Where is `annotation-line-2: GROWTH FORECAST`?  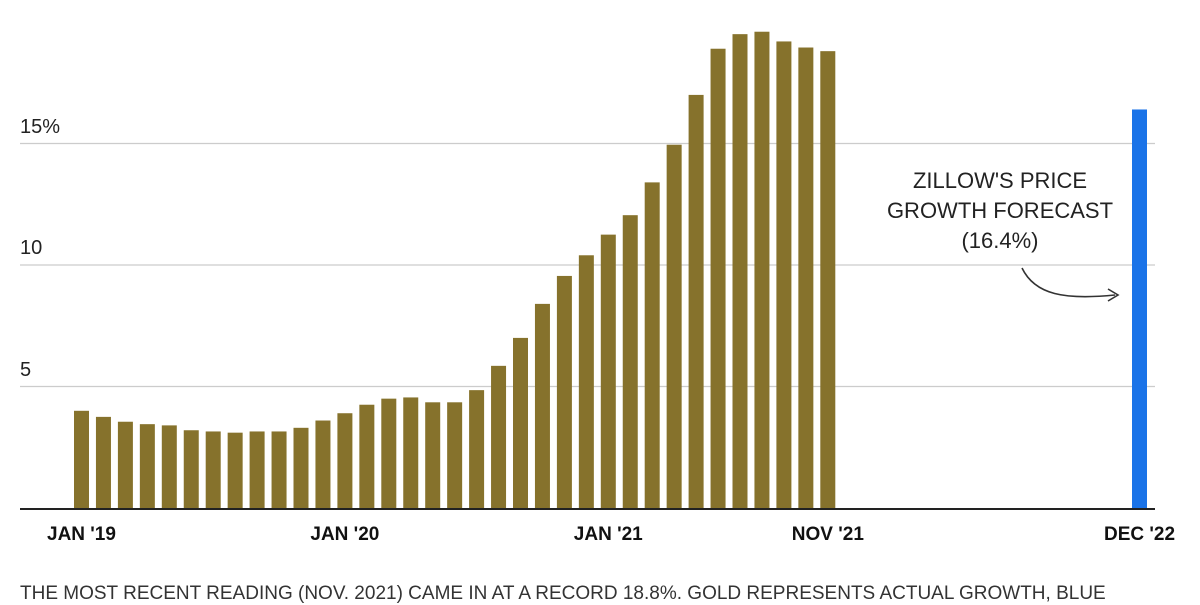
annotation-line-2: GROWTH FORECAST is located at coordinates (1000, 210).